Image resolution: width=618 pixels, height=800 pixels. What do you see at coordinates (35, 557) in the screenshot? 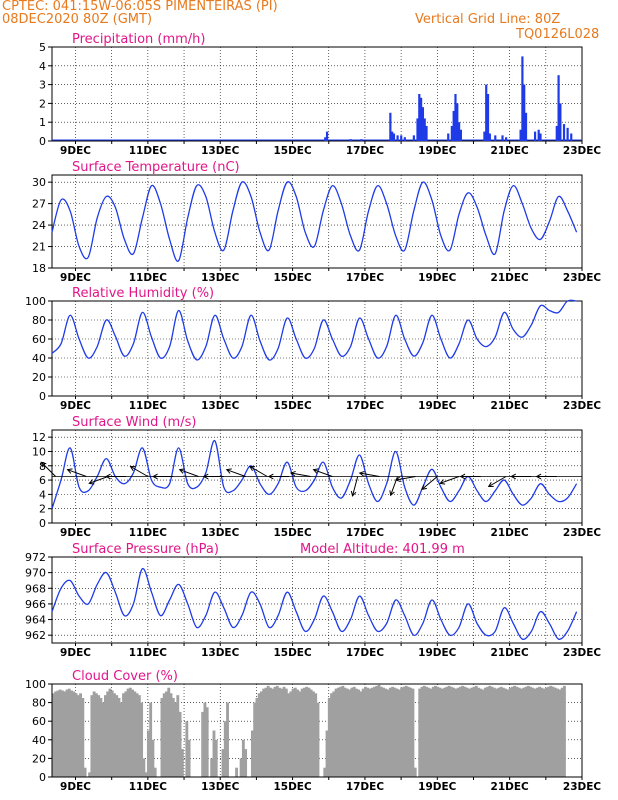
I see `surface-pressure-ytick-label: 972` at bounding box center [35, 557].